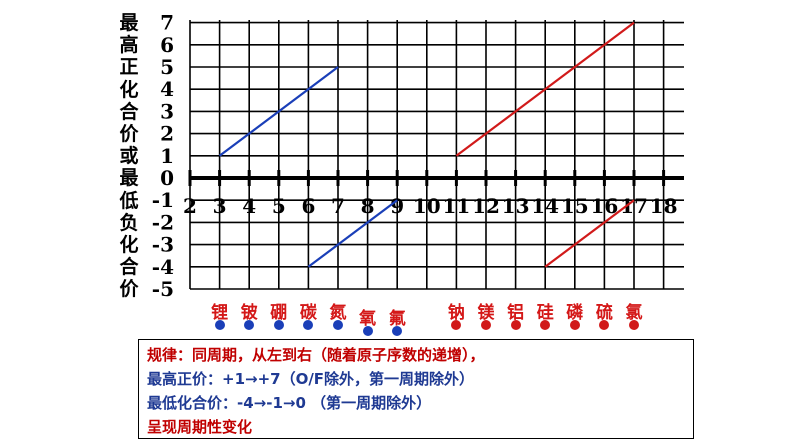 The width and height of the screenshot is (794, 445). Describe the element at coordinates (427, 206) in the screenshot. I see `x-tick-label: 10` at that location.